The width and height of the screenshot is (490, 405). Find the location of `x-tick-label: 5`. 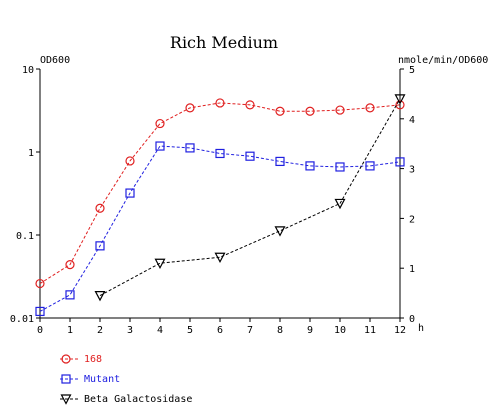

x-tick-label: 5 is located at coordinates (190, 330).